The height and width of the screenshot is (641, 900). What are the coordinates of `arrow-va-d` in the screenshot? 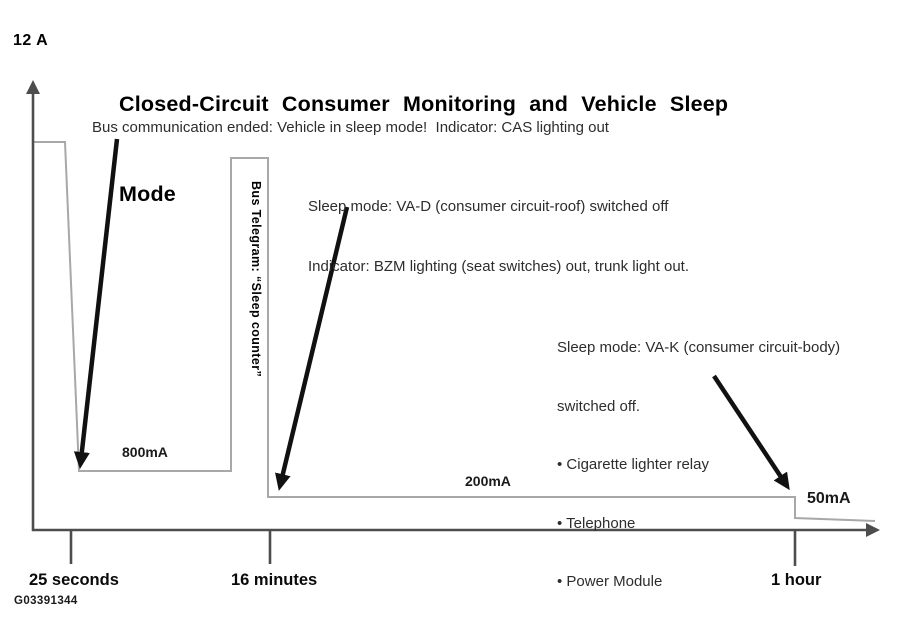 It's located at (312, 348).